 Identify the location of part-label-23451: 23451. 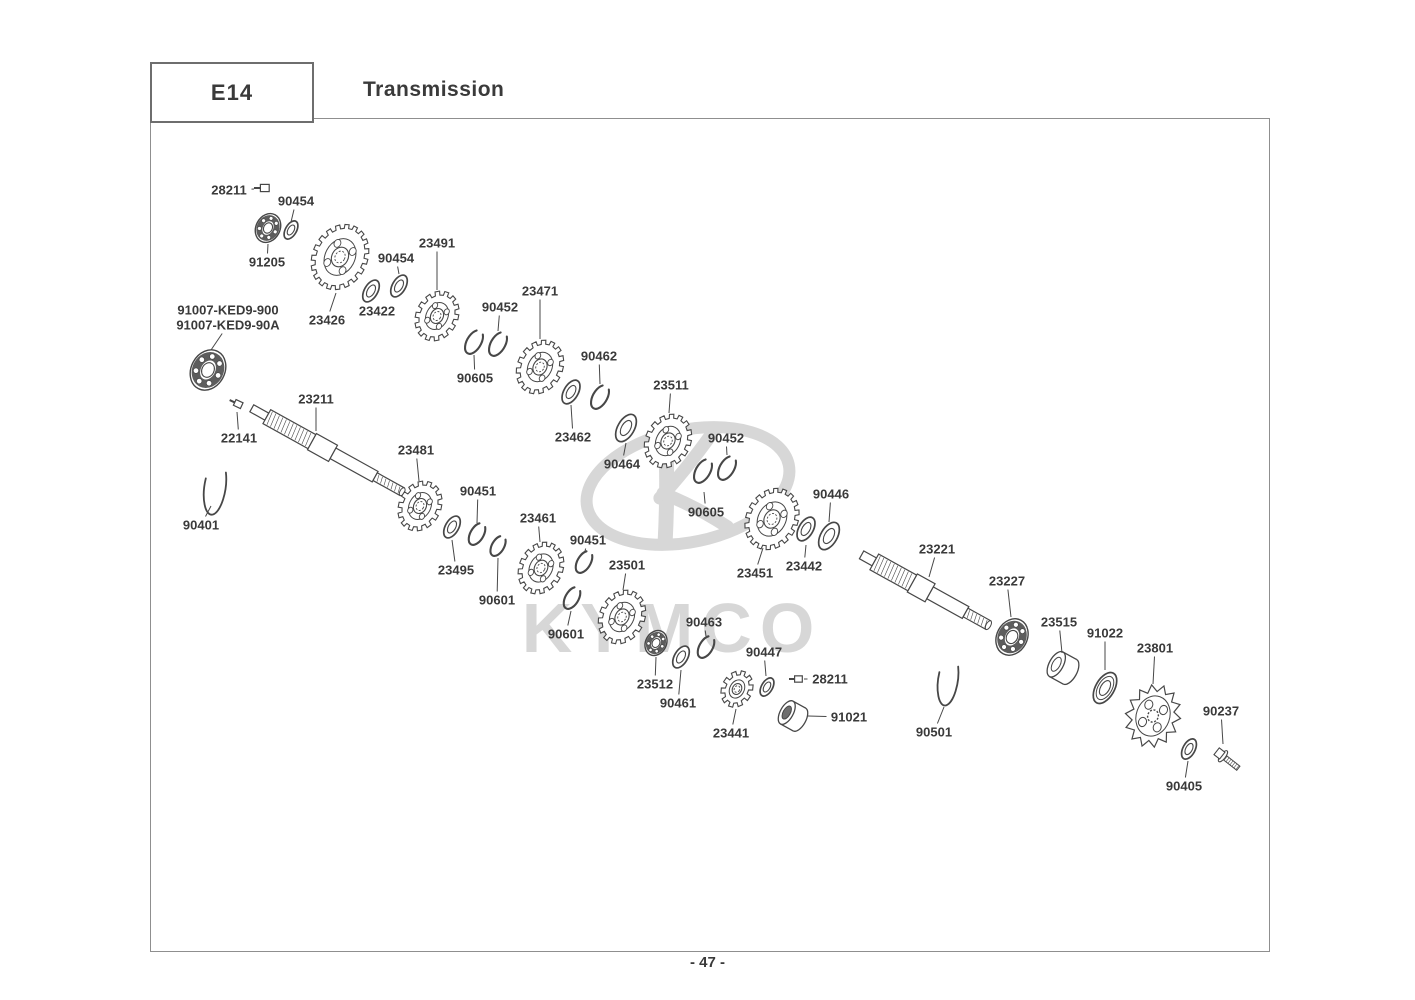
(755, 573).